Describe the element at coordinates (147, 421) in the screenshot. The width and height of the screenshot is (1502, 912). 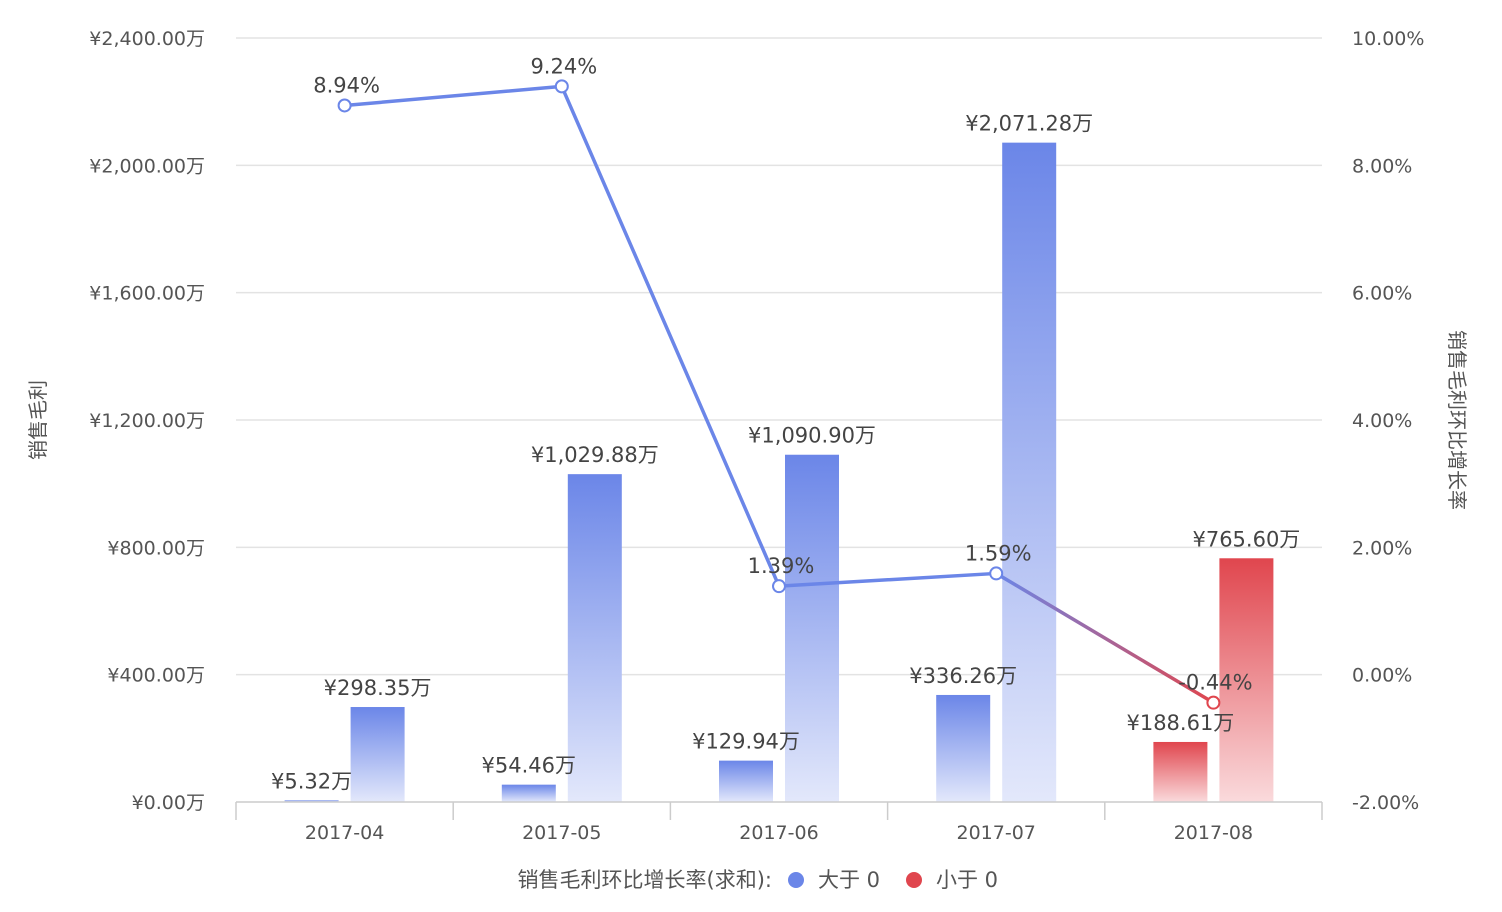
I see `y-tick-label: ¥1,200.00万` at that location.